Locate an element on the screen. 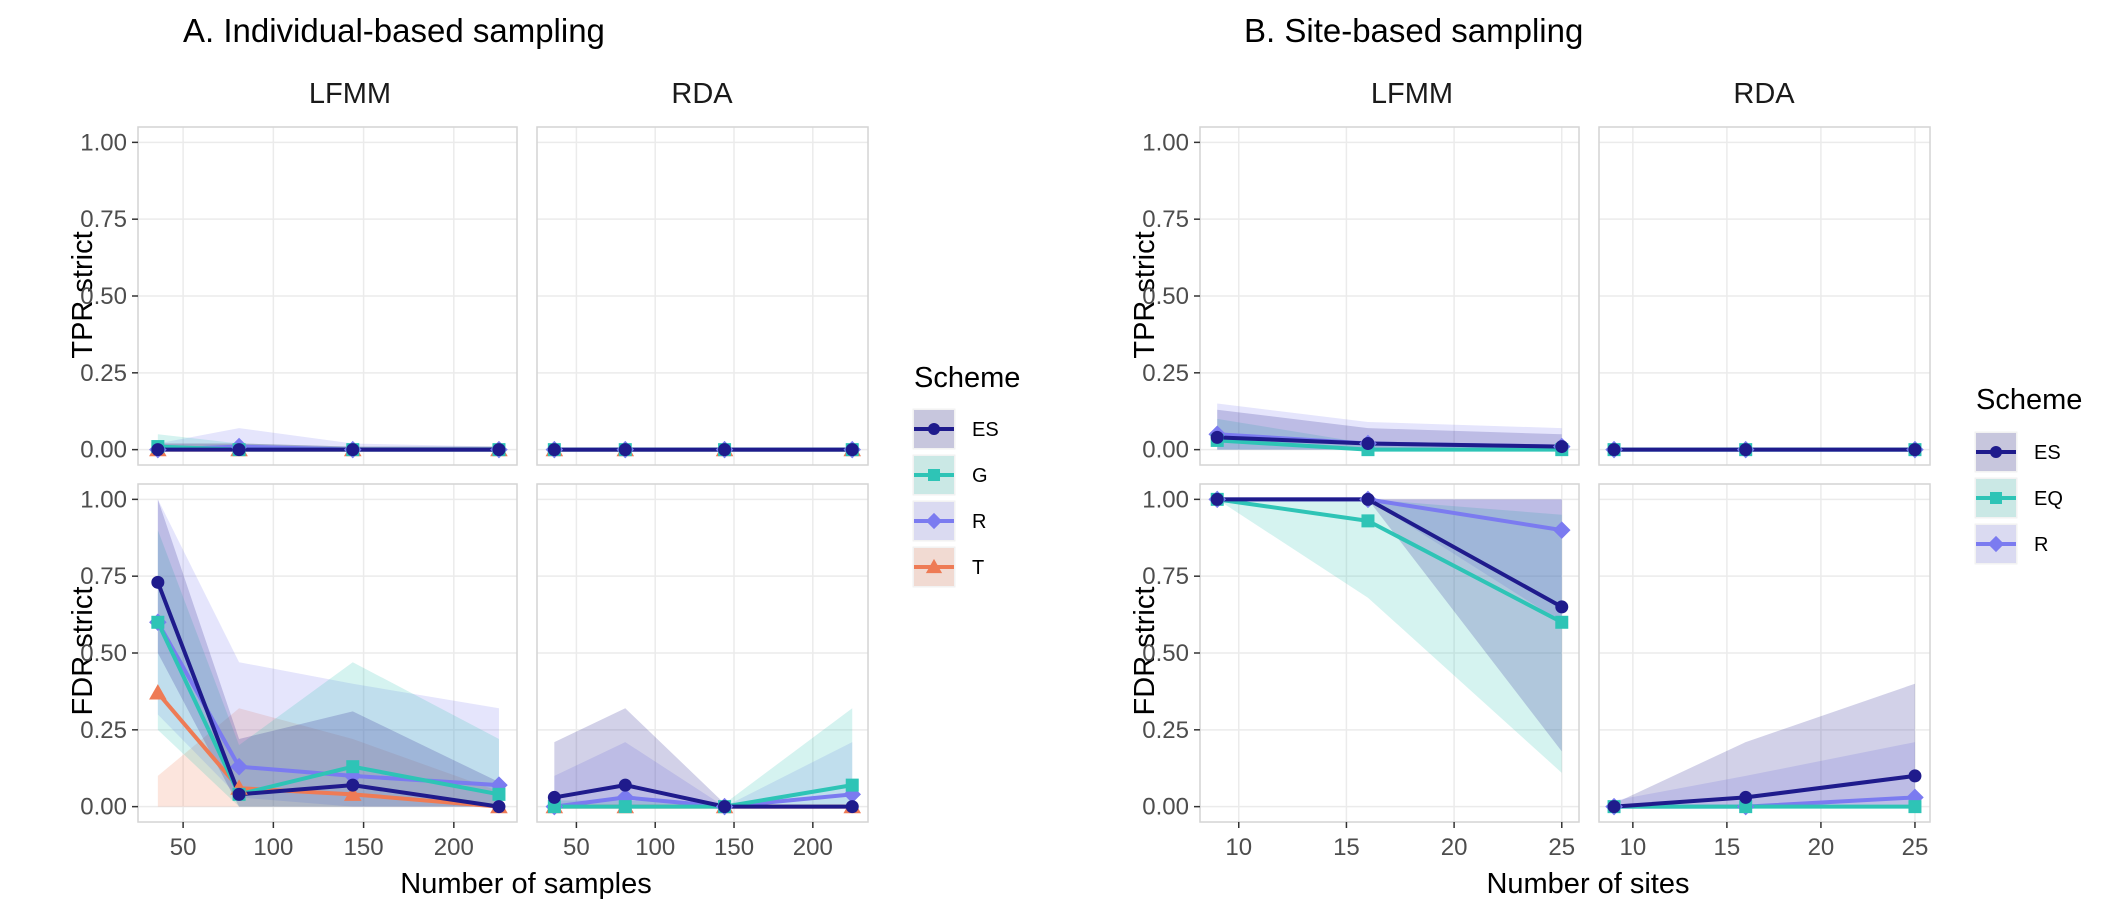  figure-b-strip-rda: RDA is located at coordinates (1764, 94).